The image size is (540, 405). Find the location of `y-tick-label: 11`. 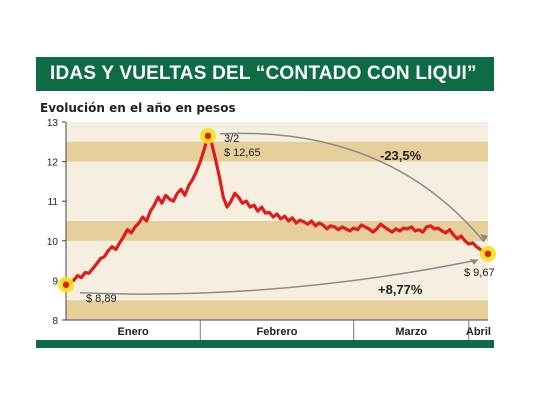

y-tick-label: 11 is located at coordinates (53, 202).